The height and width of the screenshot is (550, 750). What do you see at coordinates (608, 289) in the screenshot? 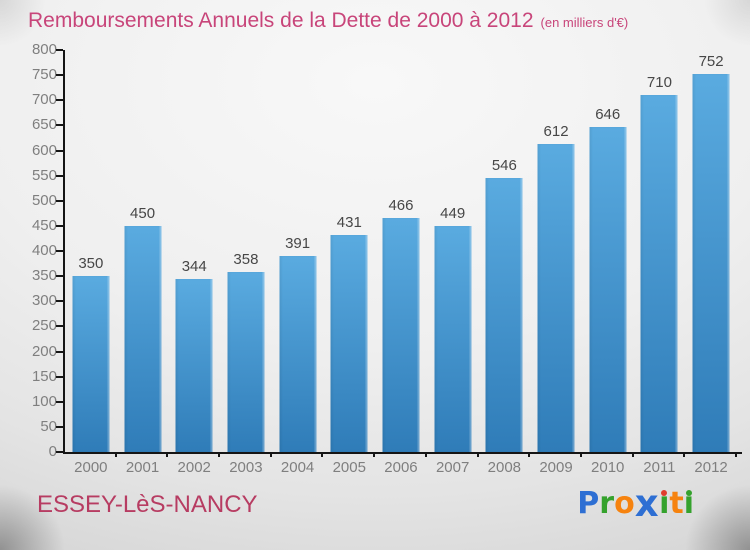
I see `bar-2010` at bounding box center [608, 289].